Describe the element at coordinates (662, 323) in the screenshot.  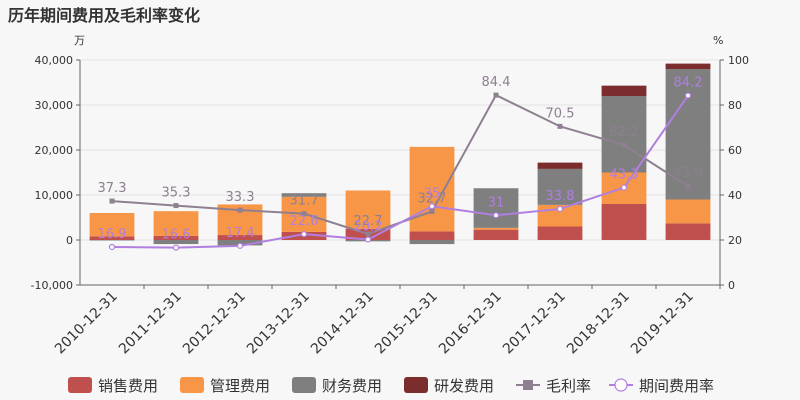
I see `x-tick-label: 2019-12-31` at that location.